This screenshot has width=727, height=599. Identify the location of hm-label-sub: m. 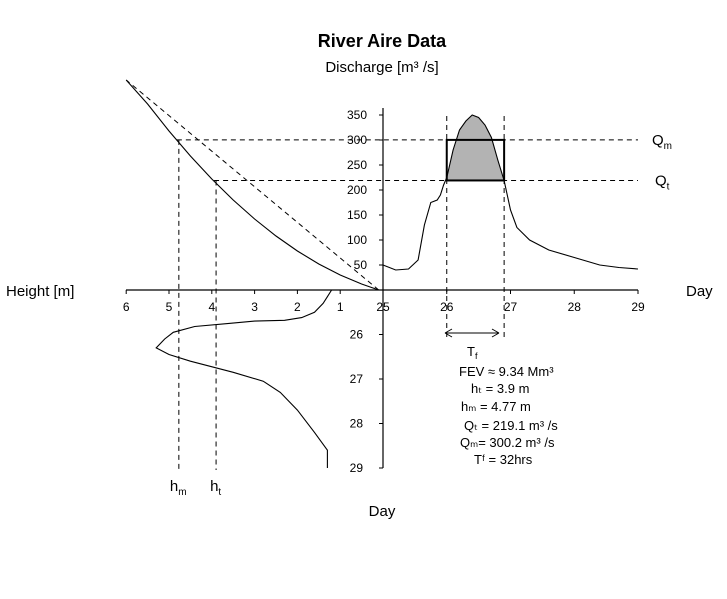
(182, 492).